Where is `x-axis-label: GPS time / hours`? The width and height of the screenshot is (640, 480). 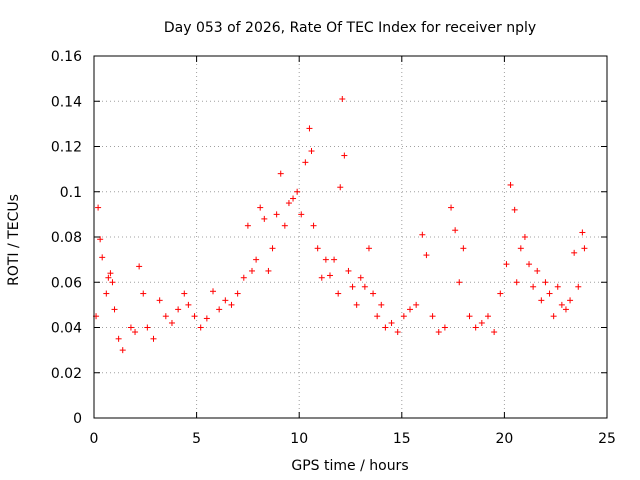
x-axis-label: GPS time / hours is located at coordinates (349, 466).